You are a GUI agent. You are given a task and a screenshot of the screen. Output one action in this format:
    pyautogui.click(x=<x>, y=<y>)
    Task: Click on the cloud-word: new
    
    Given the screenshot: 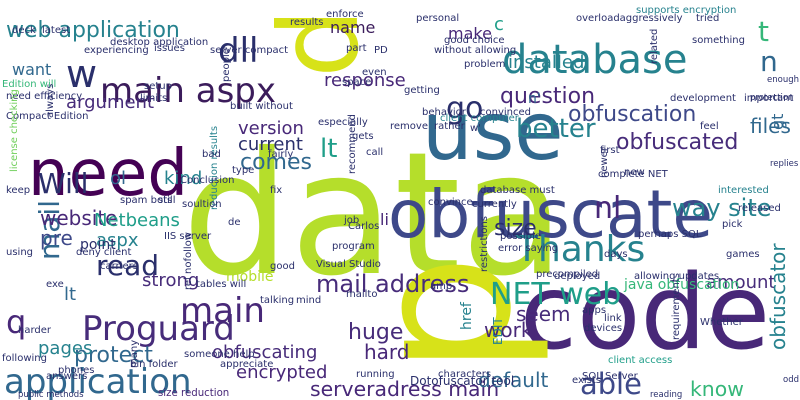 What is the action you would take?
    pyautogui.click(x=634, y=172)
    